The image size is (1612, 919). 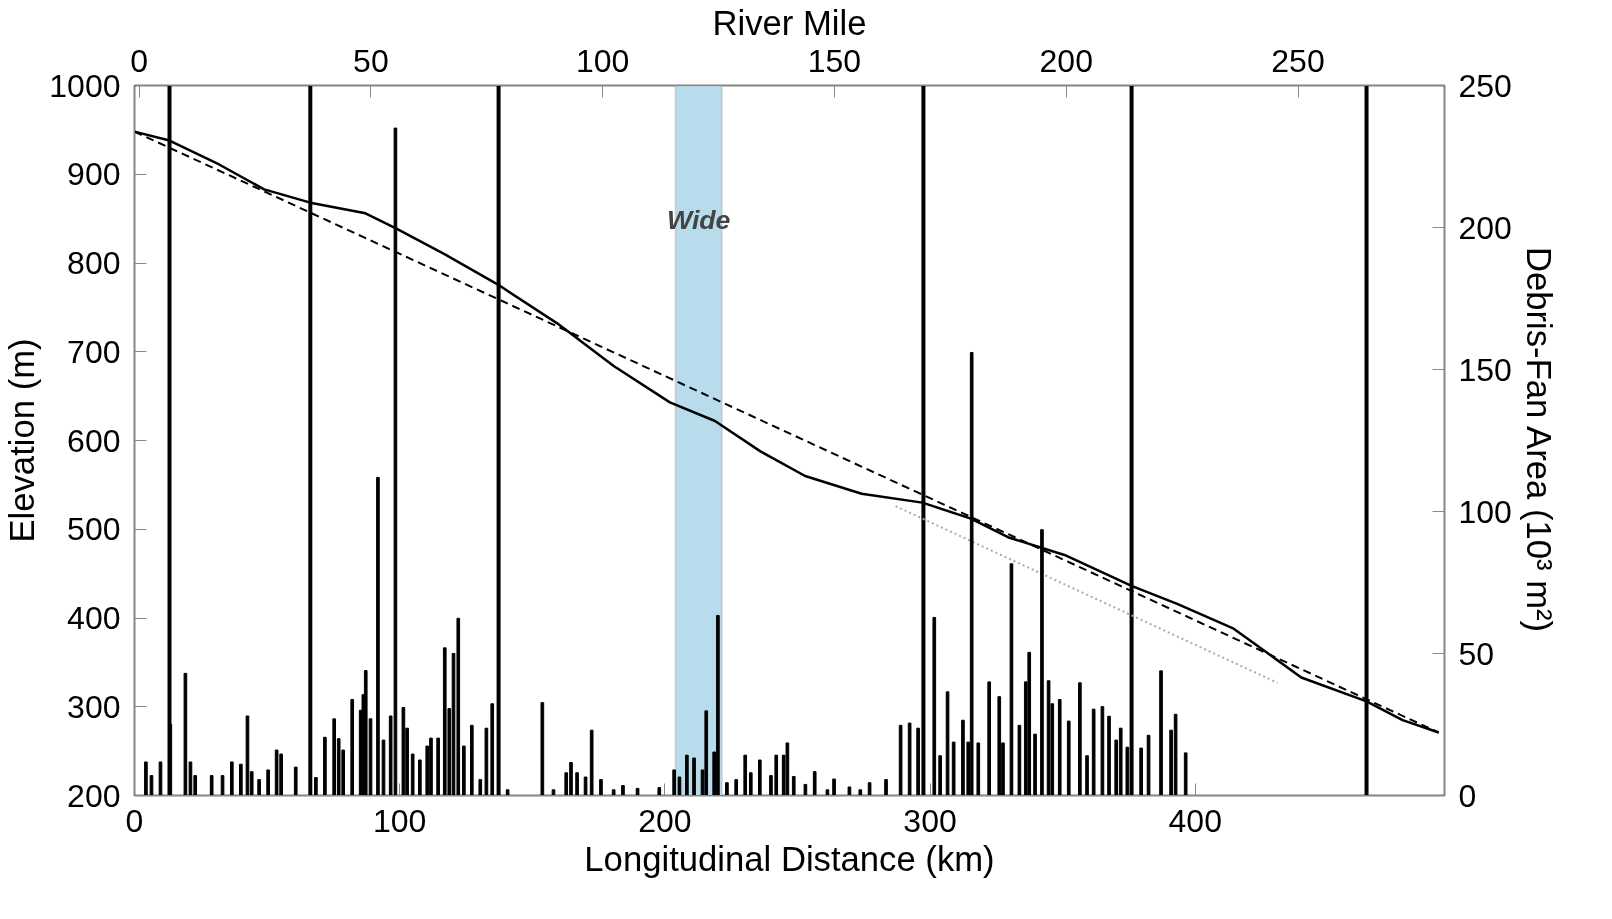 What do you see at coordinates (94, 795) in the screenshot?
I see `y-tick-label: 200` at bounding box center [94, 795].